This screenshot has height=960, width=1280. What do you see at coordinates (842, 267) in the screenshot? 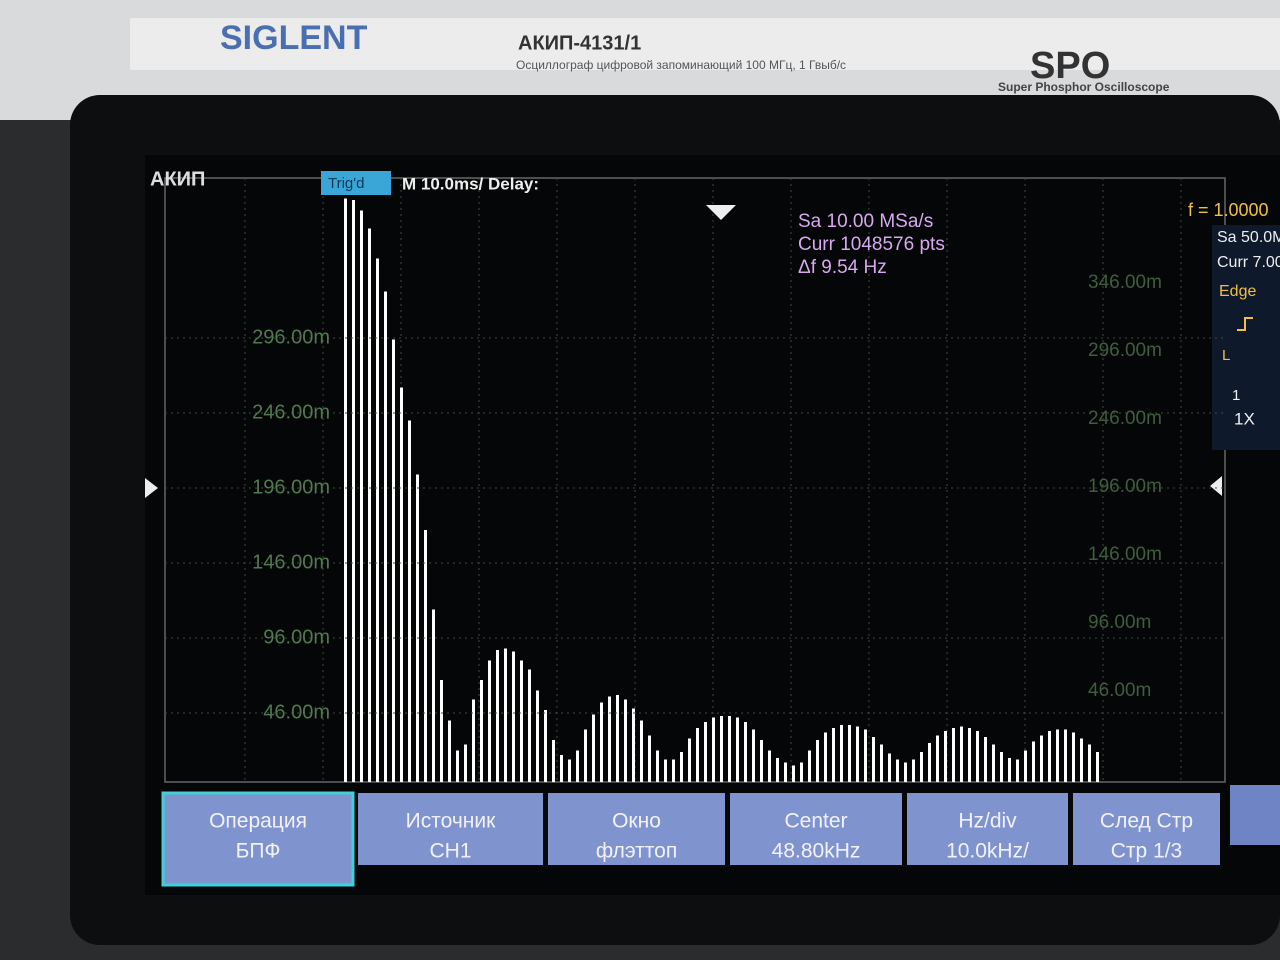
I see `info-line: Δf 9.54 Hz` at bounding box center [842, 267].